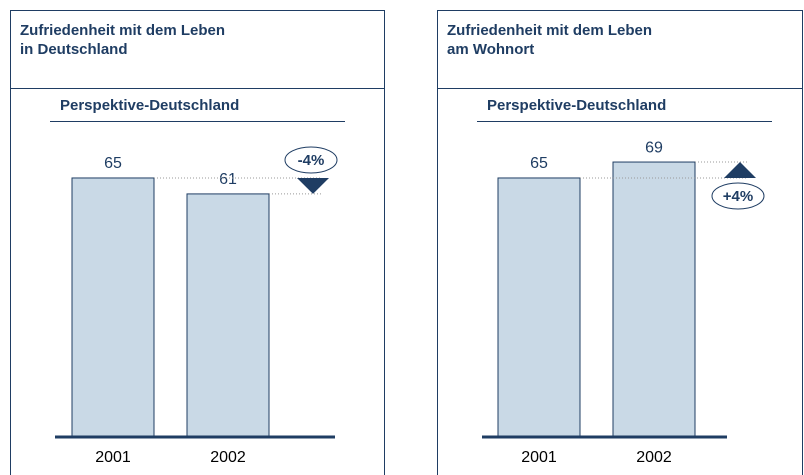 This screenshot has width=804, height=475. What do you see at coordinates (490, 49) in the screenshot?
I see `panel-title: am Wohnort` at bounding box center [490, 49].